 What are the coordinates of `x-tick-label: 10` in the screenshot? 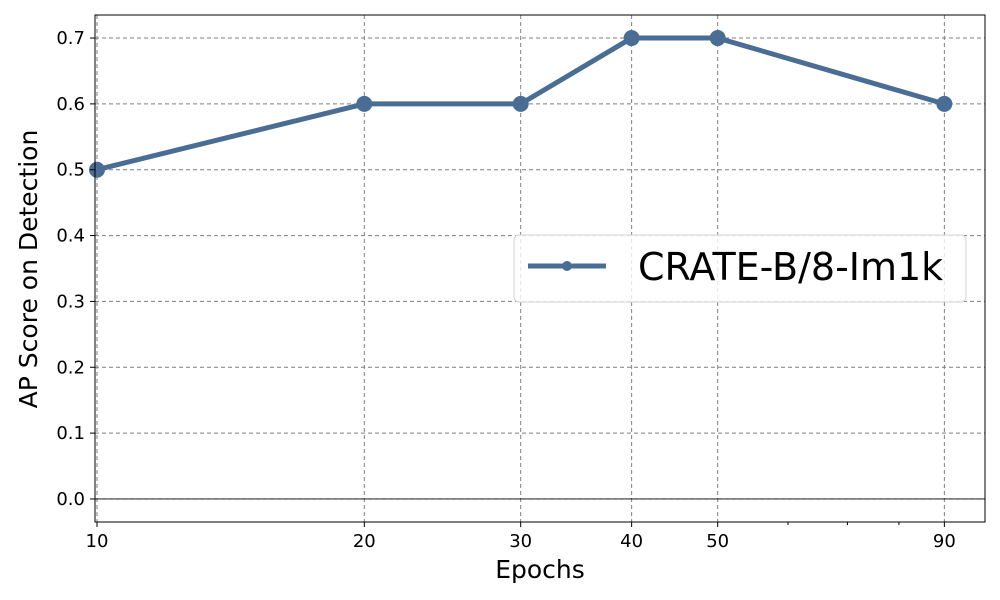 It's located at (97, 541).